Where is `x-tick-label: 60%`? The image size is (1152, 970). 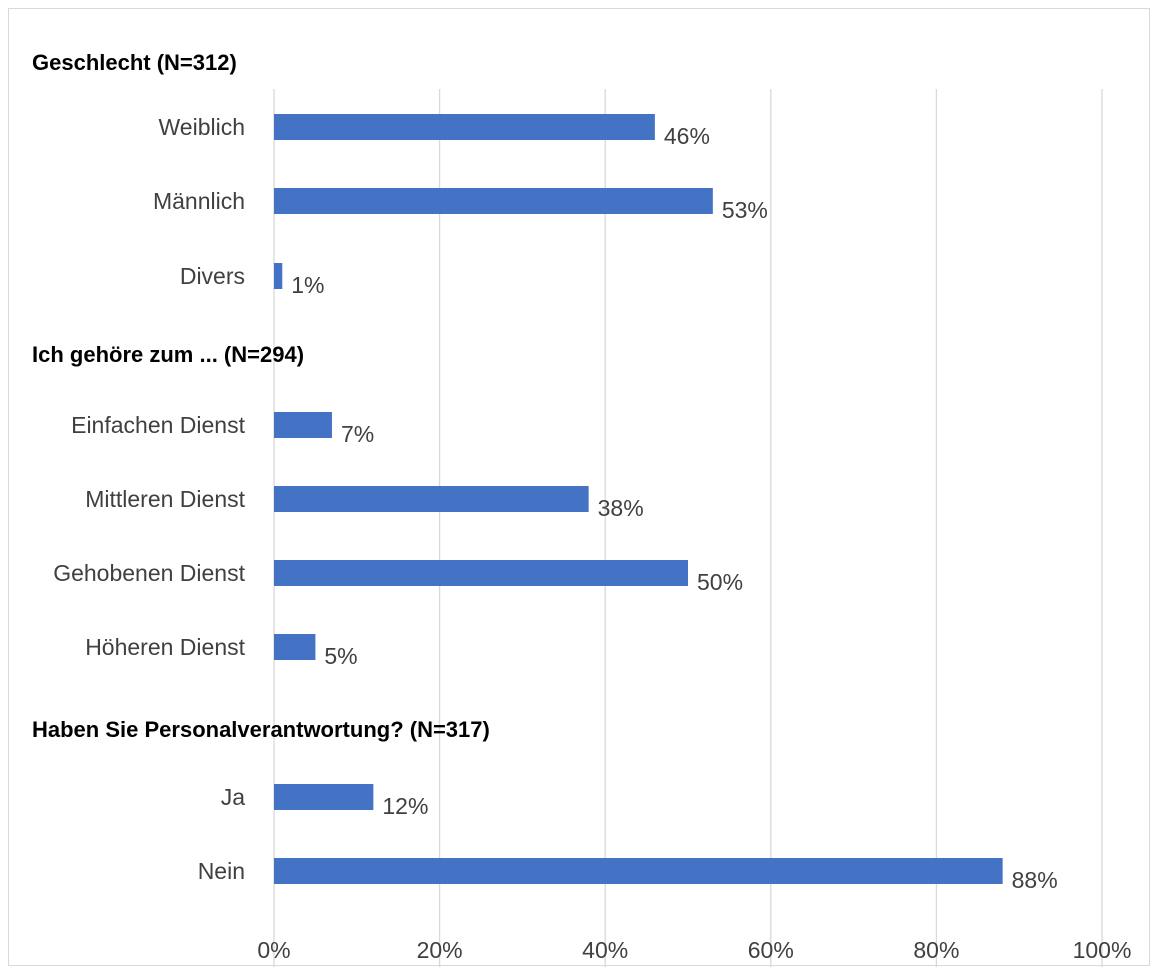 x-tick-label: 60% is located at coordinates (771, 950).